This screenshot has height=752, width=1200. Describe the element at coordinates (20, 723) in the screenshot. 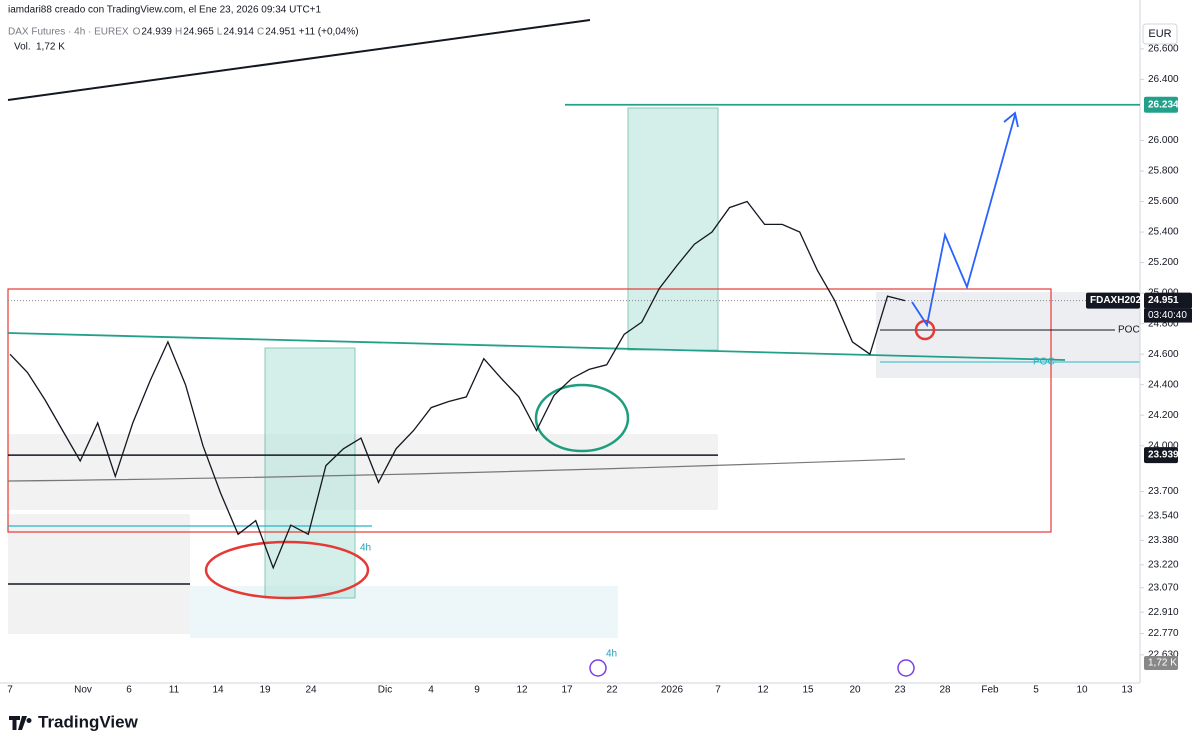

I see `brand-logo` at that location.